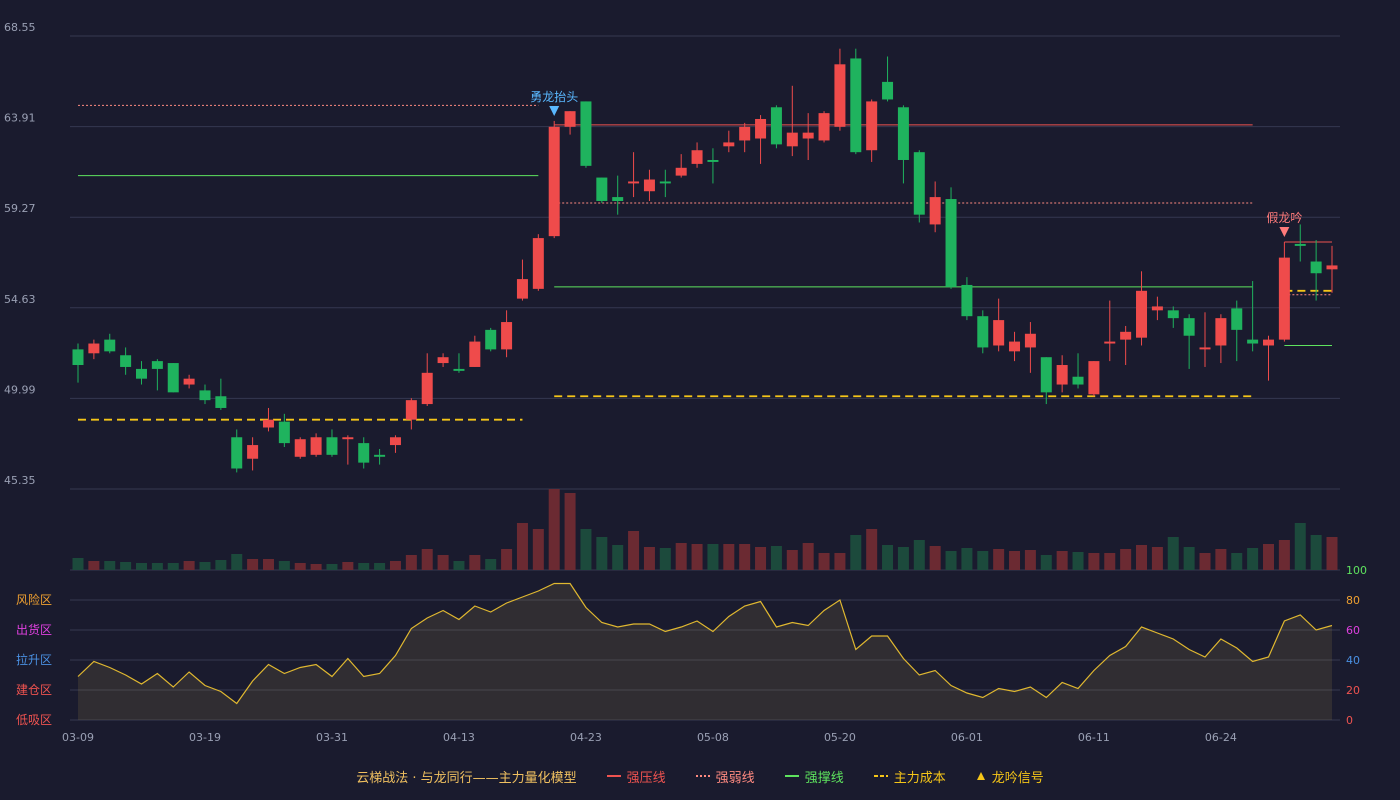 This screenshot has height=800, width=1400. What do you see at coordinates (967, 737) in the screenshot?
I see `x-tick-label: 06-01` at bounding box center [967, 737].